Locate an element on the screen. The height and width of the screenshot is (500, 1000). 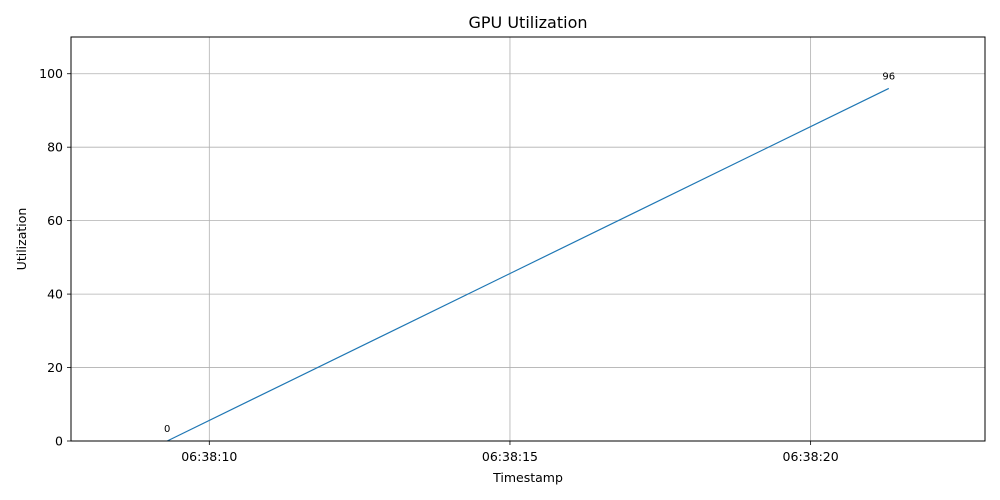
x-tick-label: 06:38:15 is located at coordinates (510, 456).